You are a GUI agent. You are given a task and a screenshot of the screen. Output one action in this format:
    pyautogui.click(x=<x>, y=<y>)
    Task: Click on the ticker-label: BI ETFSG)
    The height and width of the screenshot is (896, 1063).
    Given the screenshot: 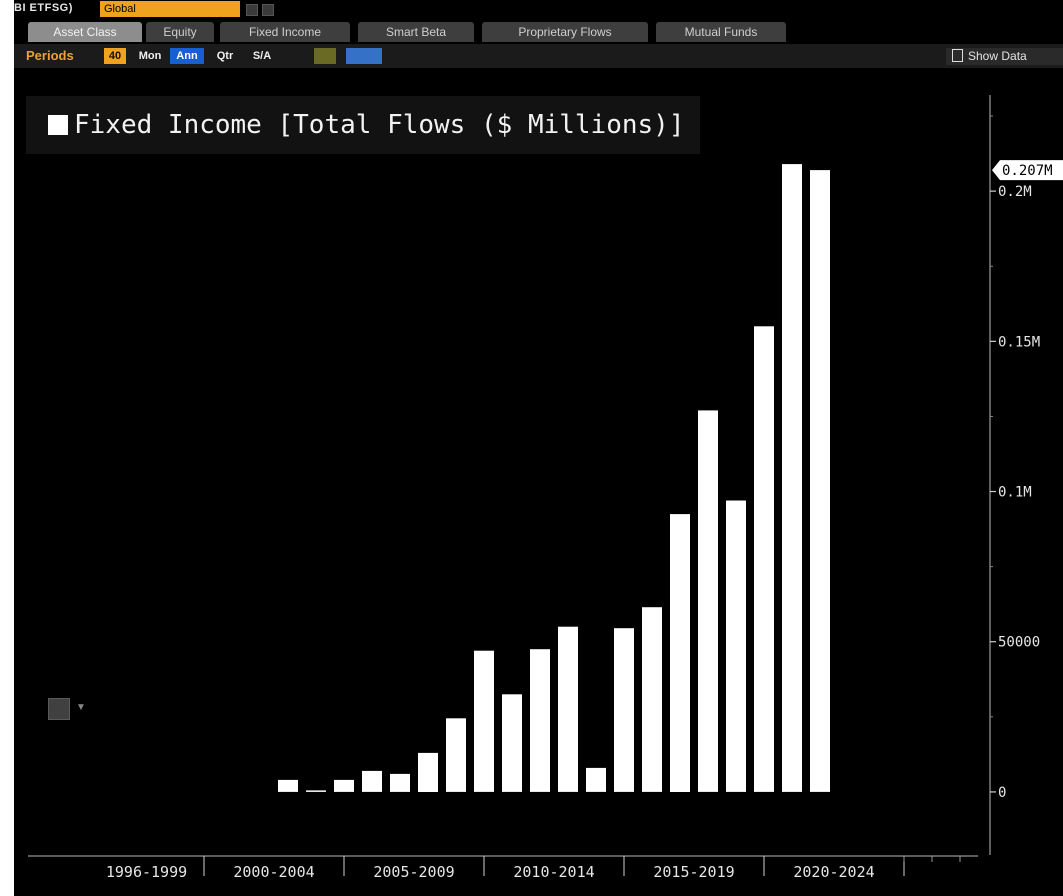 What is the action you would take?
    pyautogui.click(x=43, y=8)
    